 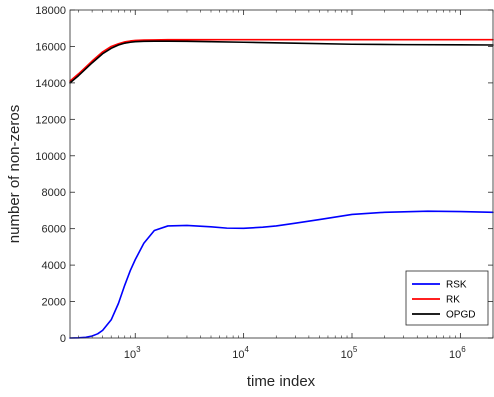 I want to click on y-tick-label: 16000, so click(x=50, y=47).